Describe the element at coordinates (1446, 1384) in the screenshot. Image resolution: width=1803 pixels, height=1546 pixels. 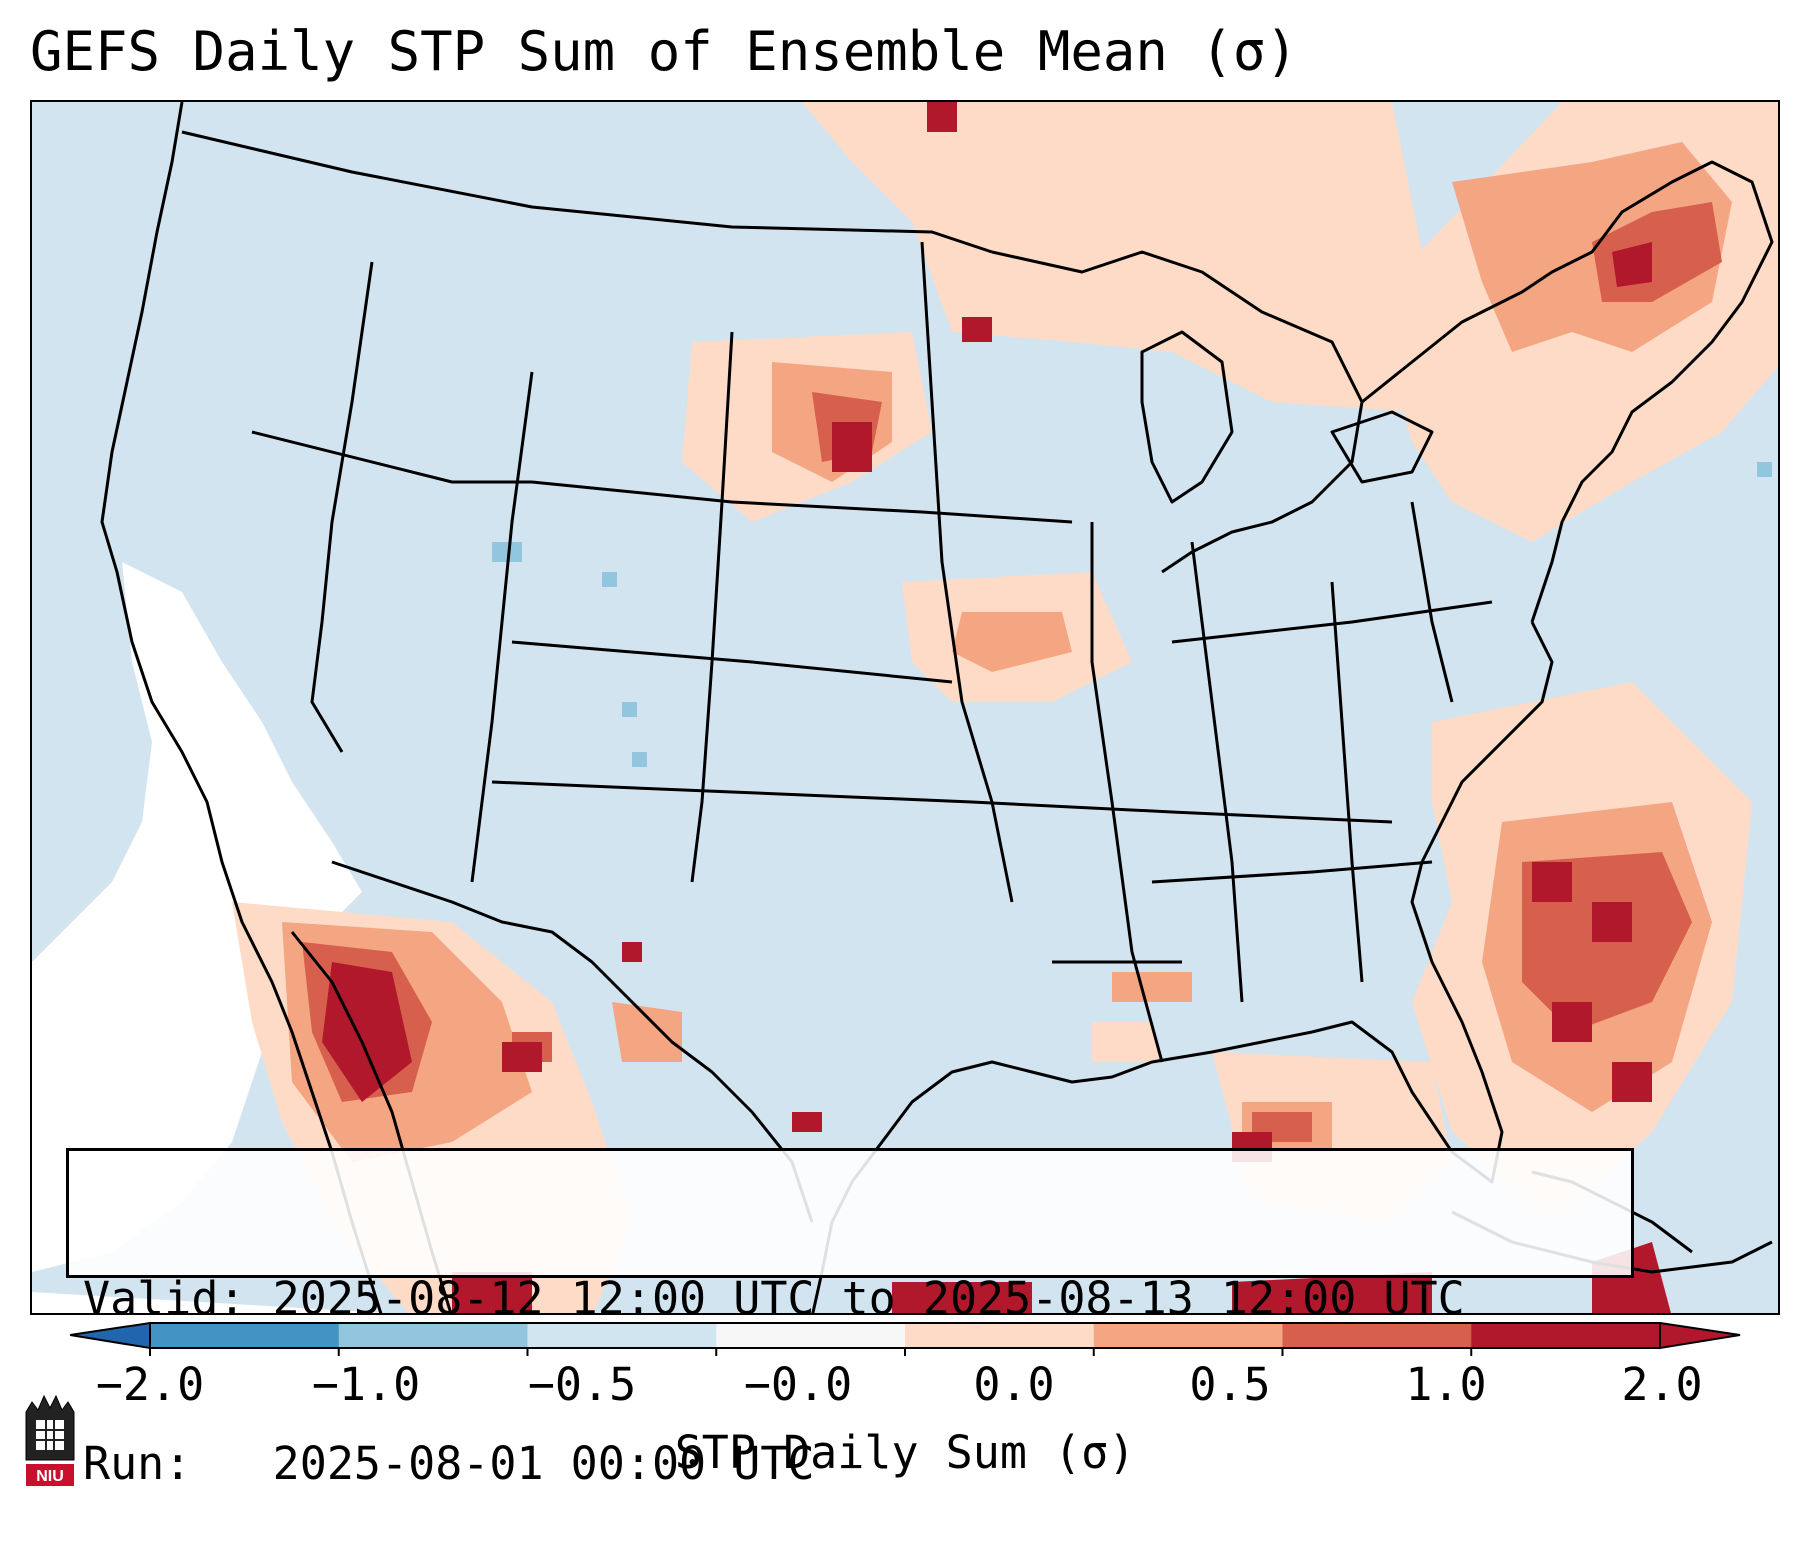
I see `cb-tick-label-6: 1.0` at that location.